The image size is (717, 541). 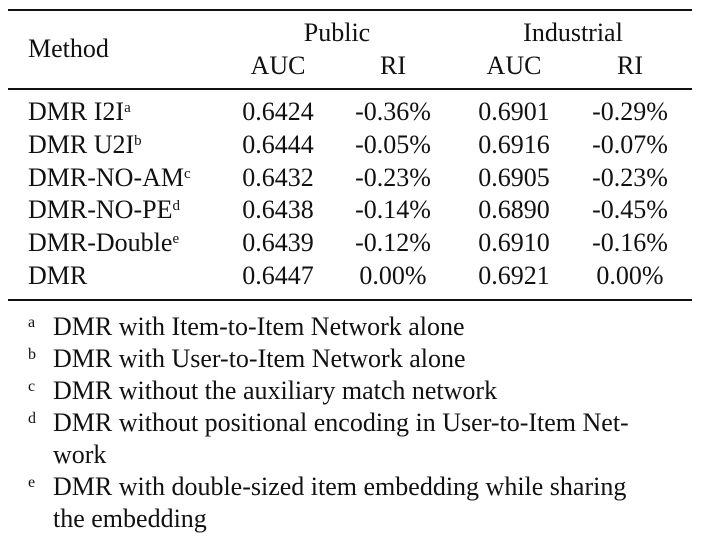 I want to click on value-cell: 0.6921, so click(x=514, y=275).